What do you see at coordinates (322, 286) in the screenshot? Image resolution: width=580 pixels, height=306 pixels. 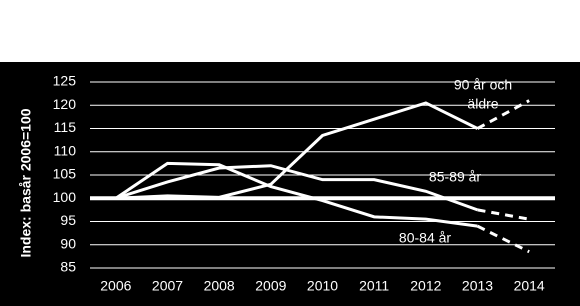 I see `x-tick-label: 2010` at bounding box center [322, 286].